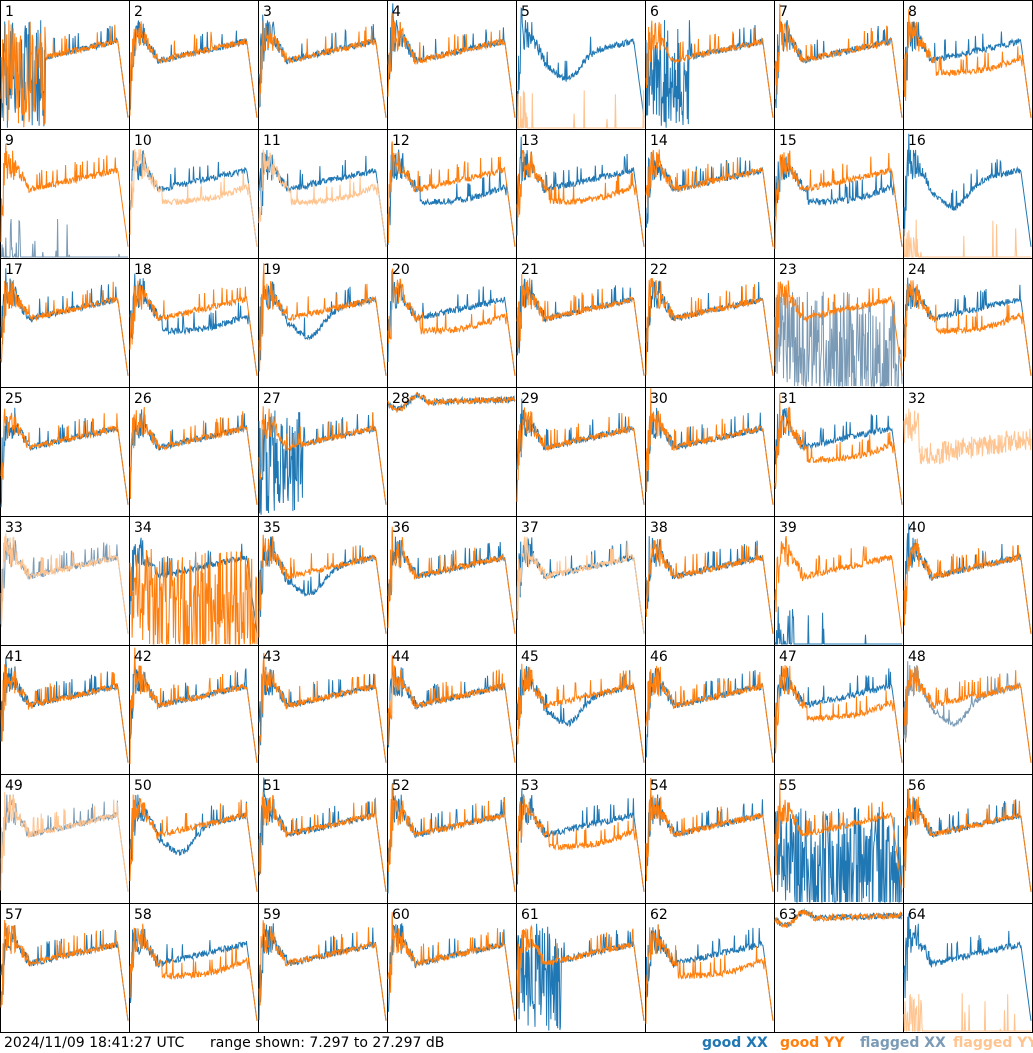 This screenshot has width=1033, height=1053. What do you see at coordinates (272, 270) in the screenshot?
I see `panel-label: 19` at bounding box center [272, 270].